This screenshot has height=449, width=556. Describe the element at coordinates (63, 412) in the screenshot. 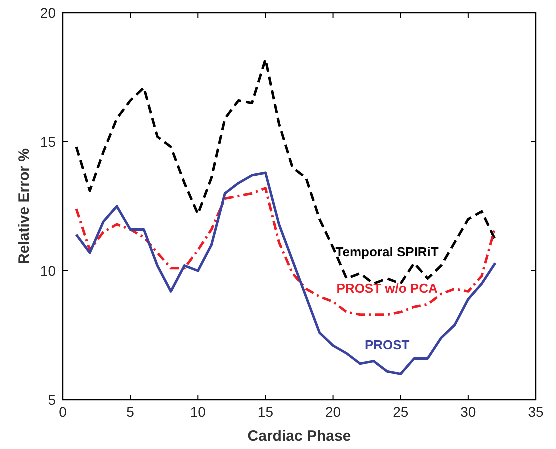

I see `x-tick-label: 0` at that location.